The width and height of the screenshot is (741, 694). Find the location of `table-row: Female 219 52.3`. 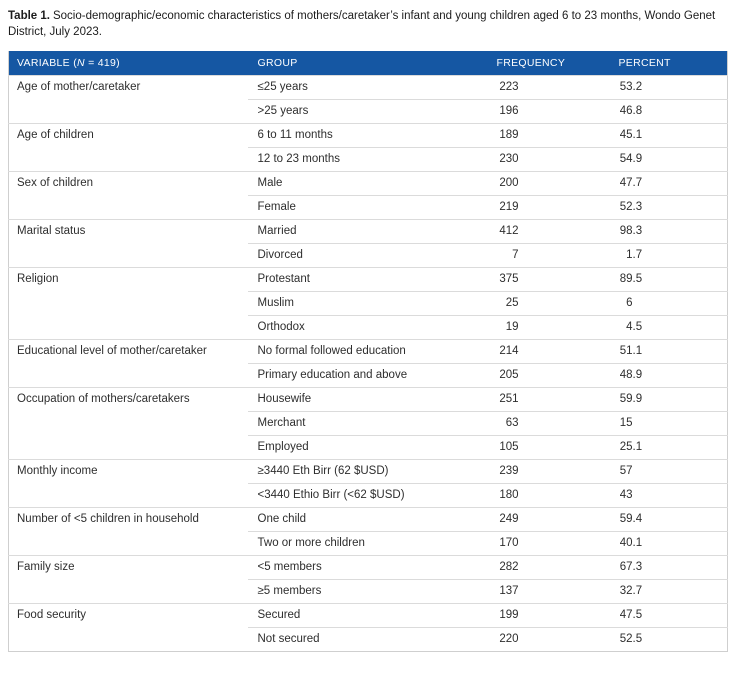

table-row: Female 219 52.3 is located at coordinates (368, 207).